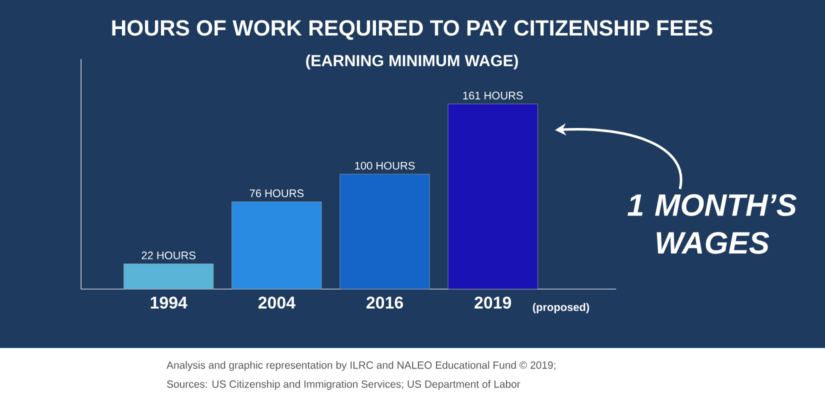 This screenshot has width=825, height=411. I want to click on chart-title: HOURS OF WORK REQUIRED TO PAY CITIZENSHIP FEES, so click(412, 30).